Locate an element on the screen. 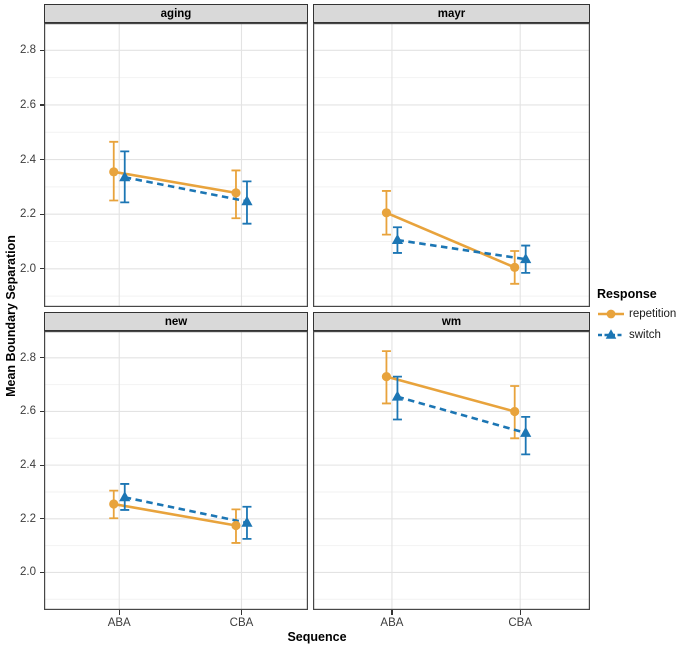  legend-label: repetition is located at coordinates (653, 314).